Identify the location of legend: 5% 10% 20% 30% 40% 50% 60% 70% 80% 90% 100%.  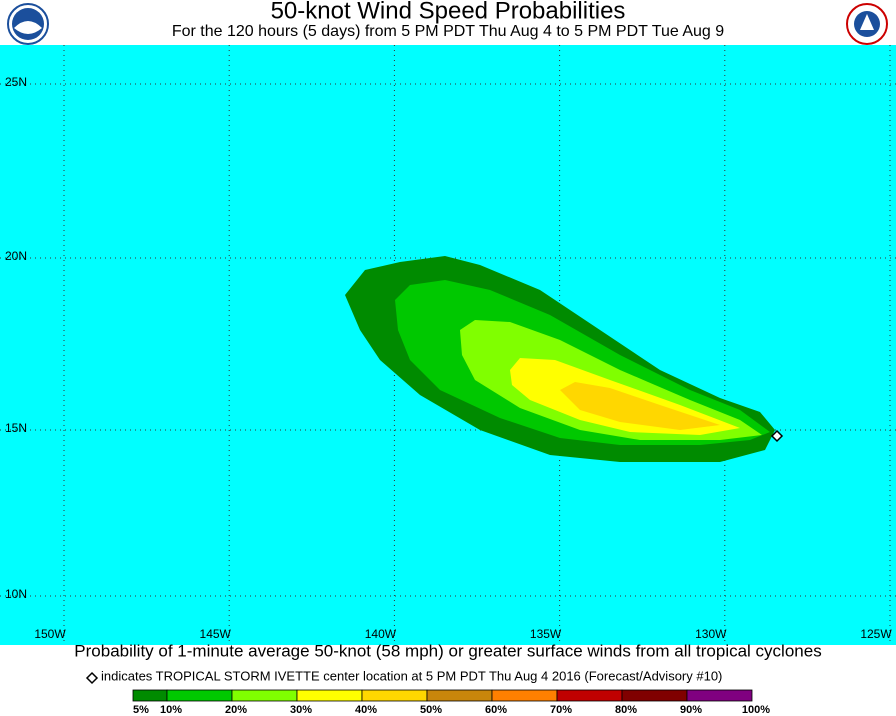
(451, 702).